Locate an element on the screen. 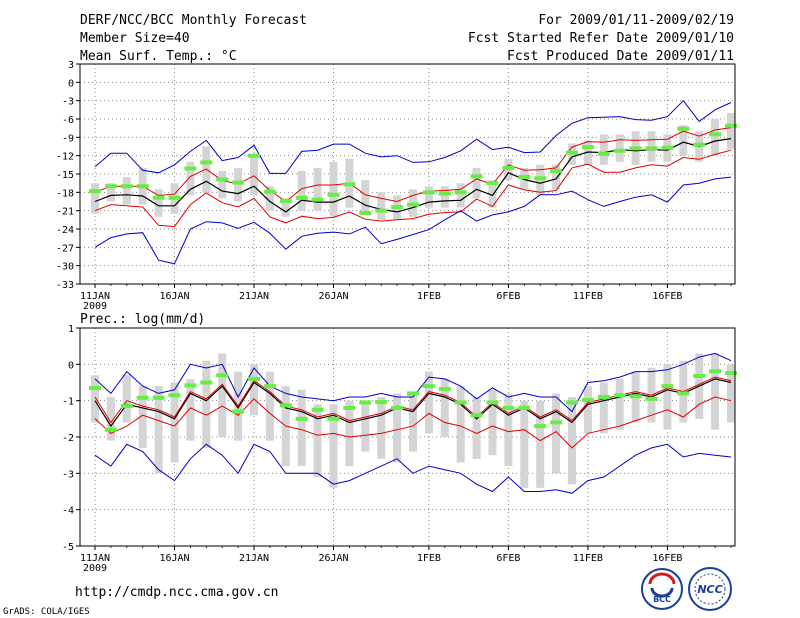  temp-y-tick-label: -6 is located at coordinates (68, 120).